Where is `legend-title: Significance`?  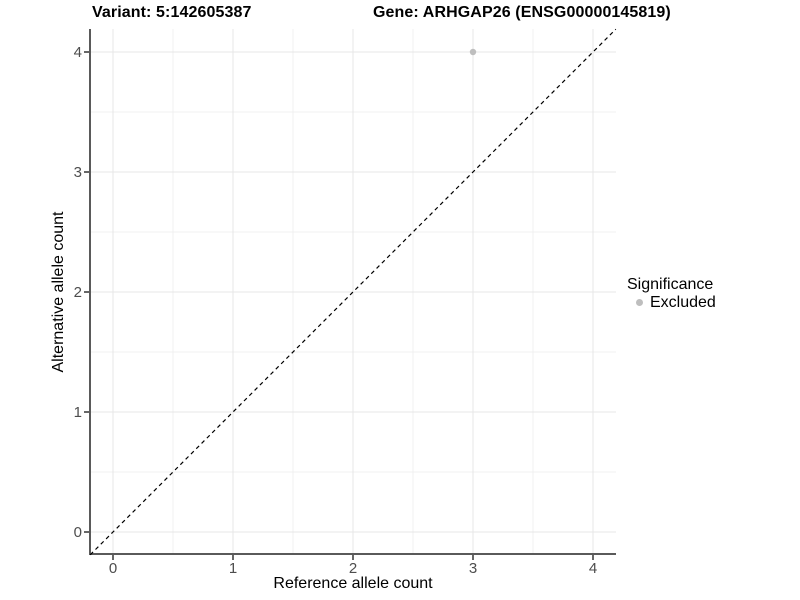 legend-title: Significance is located at coordinates (670, 284).